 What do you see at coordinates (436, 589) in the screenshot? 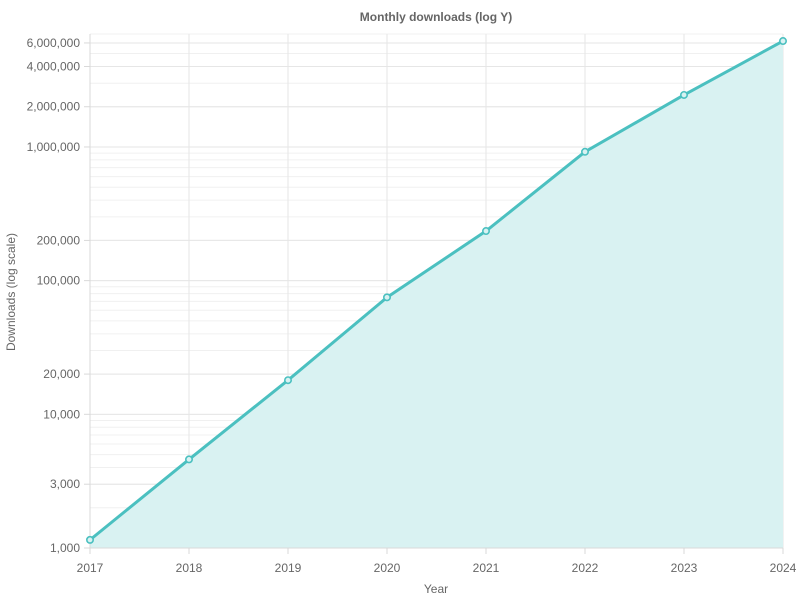
I see `x-axis-label: Year` at bounding box center [436, 589].